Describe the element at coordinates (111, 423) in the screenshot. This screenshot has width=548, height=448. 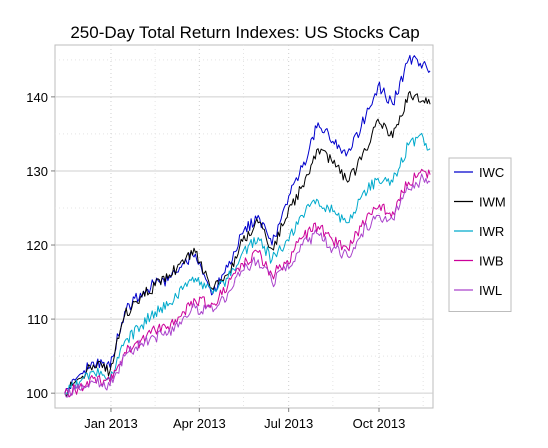
I see `x-tick-label: Jan 2013` at that location.